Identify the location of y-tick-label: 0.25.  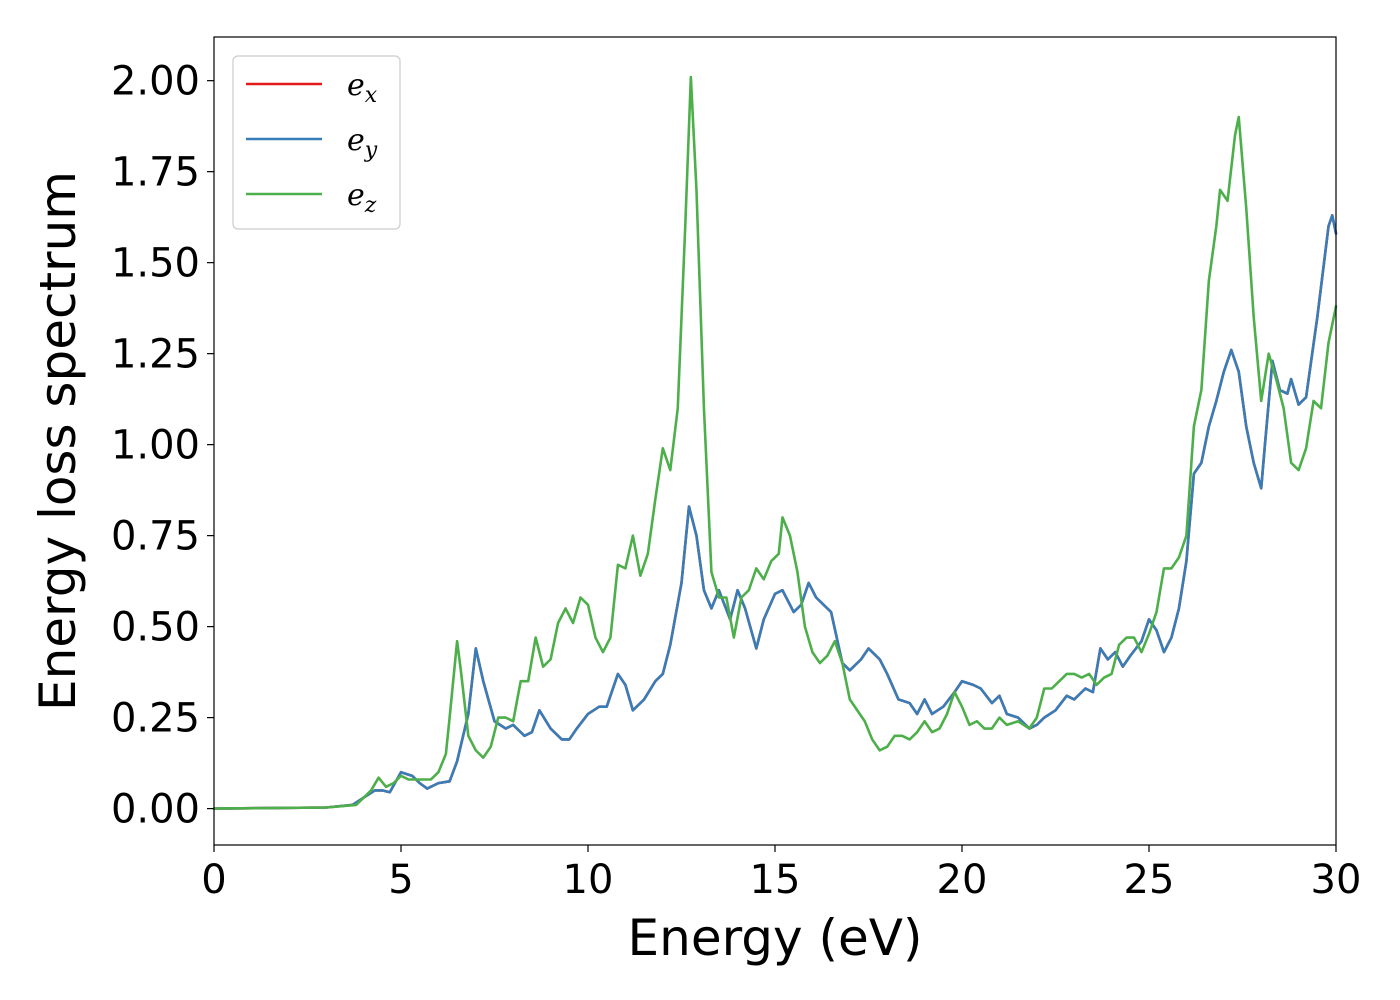
(155, 719).